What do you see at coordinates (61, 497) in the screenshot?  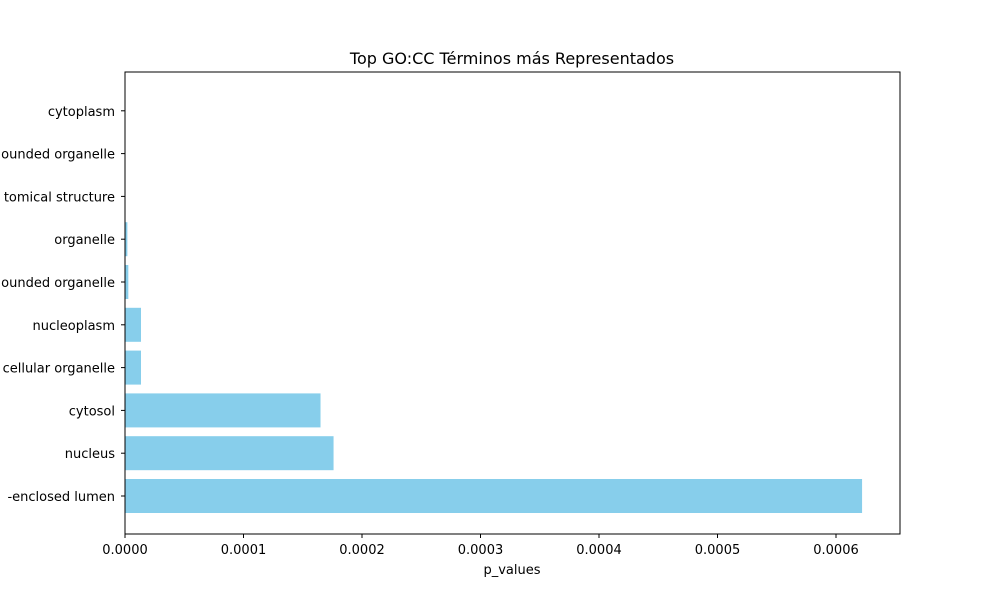 I see `y-tick-label: -enclosed lumen` at bounding box center [61, 497].